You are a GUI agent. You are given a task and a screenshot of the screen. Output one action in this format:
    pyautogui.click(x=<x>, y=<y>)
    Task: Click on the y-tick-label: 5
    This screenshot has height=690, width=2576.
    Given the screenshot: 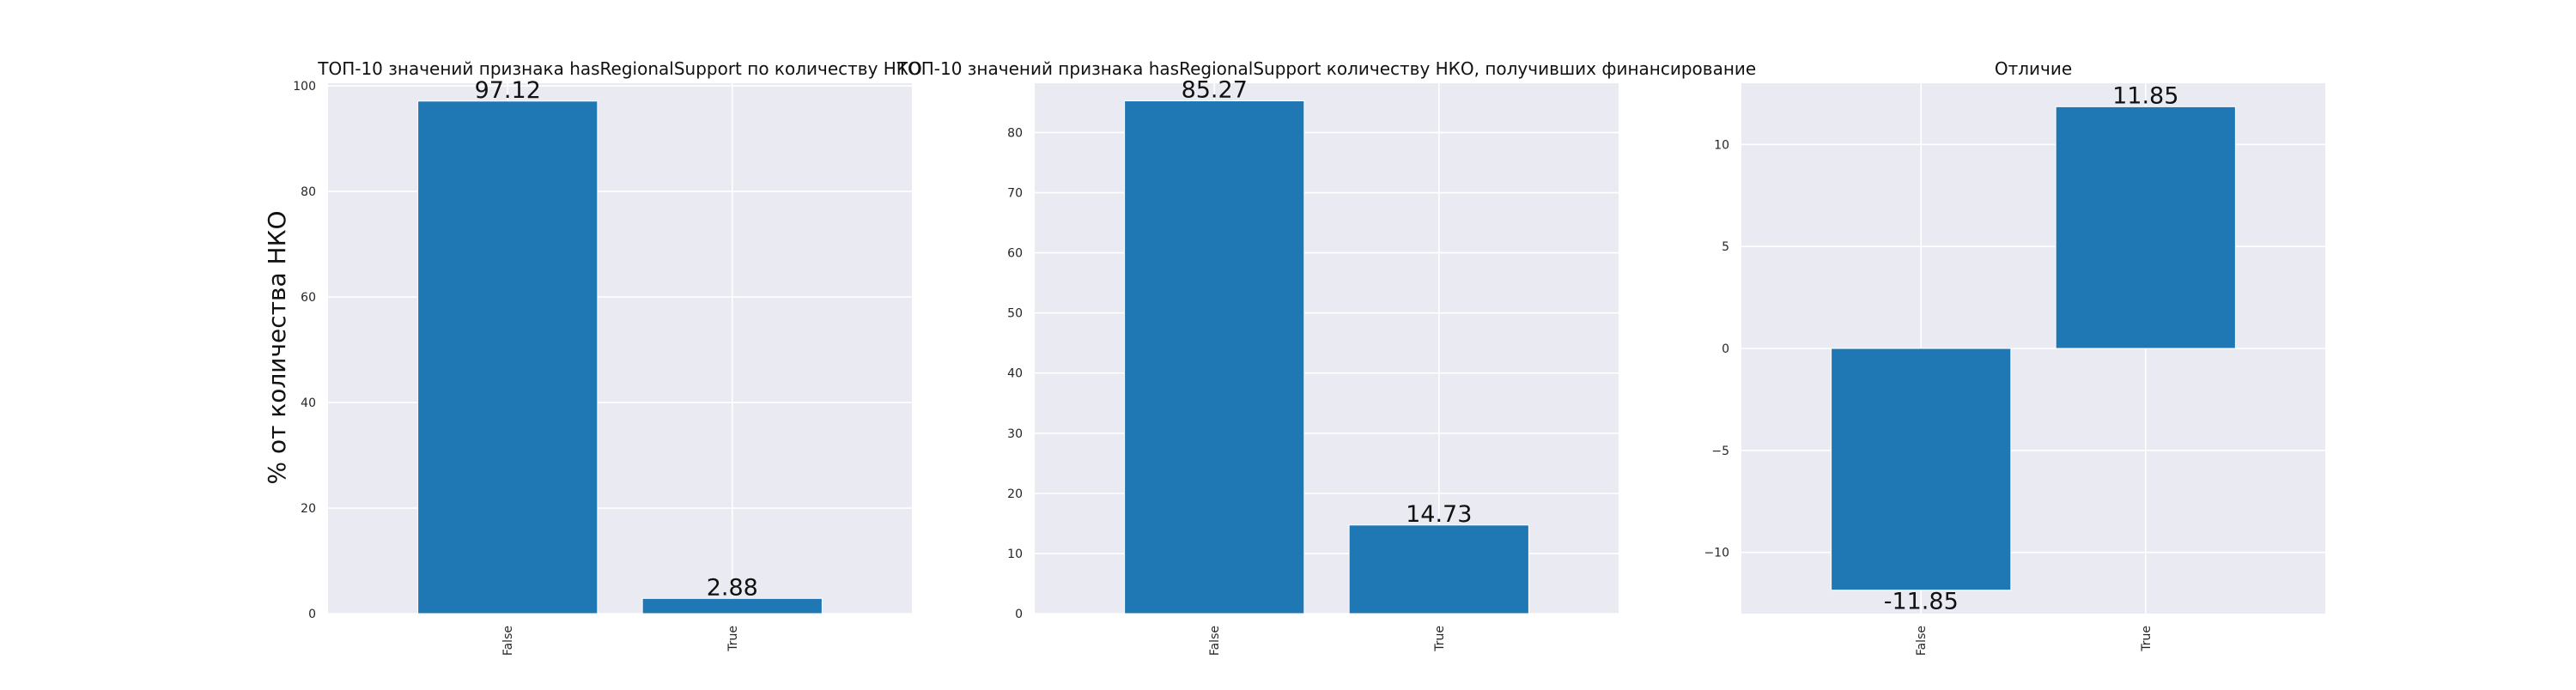 What is the action you would take?
    pyautogui.click(x=1726, y=247)
    